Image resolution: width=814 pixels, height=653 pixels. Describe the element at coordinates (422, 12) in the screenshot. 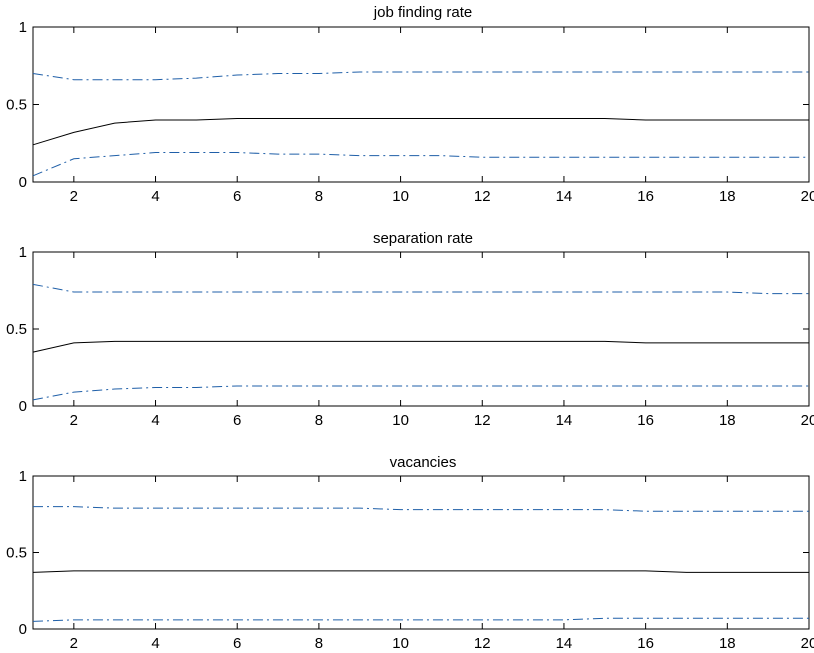

I see `panel-title: job finding rate` at that location.